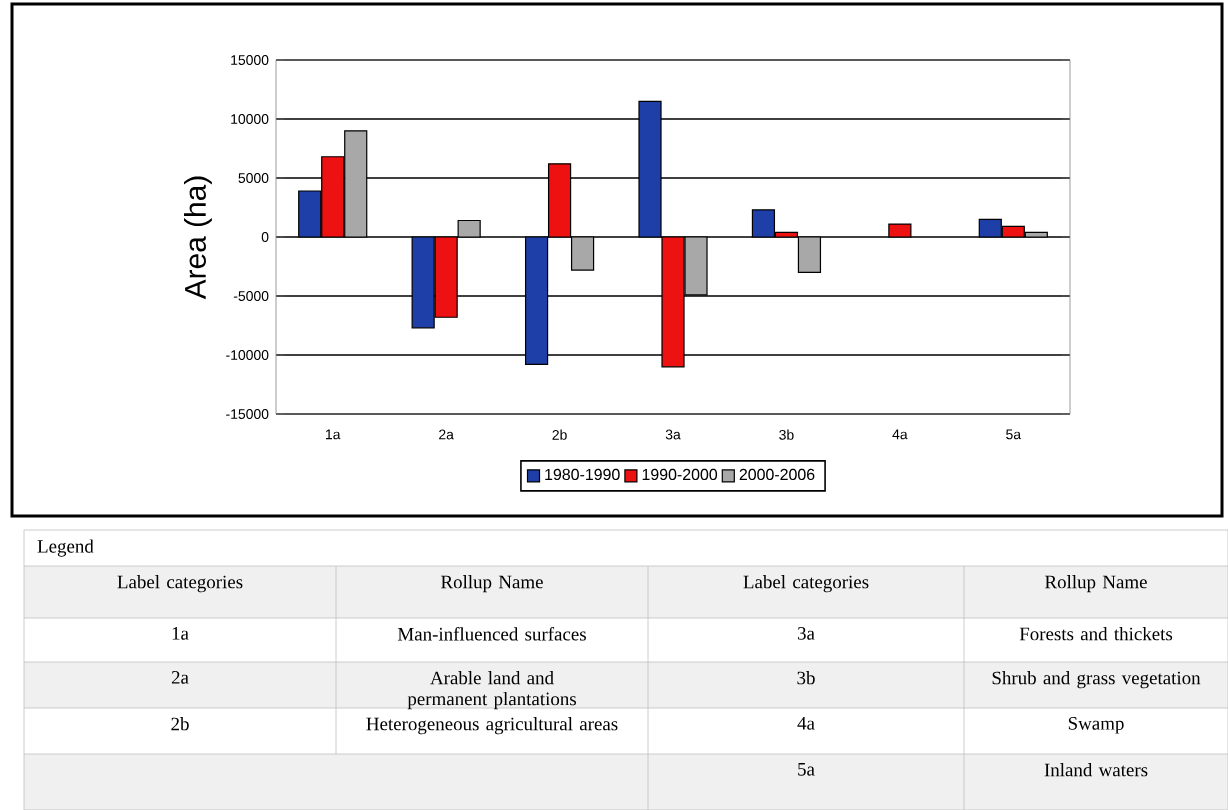 This screenshot has height=810, width=1228. What do you see at coordinates (900, 230) in the screenshot?
I see `bar` at bounding box center [900, 230].